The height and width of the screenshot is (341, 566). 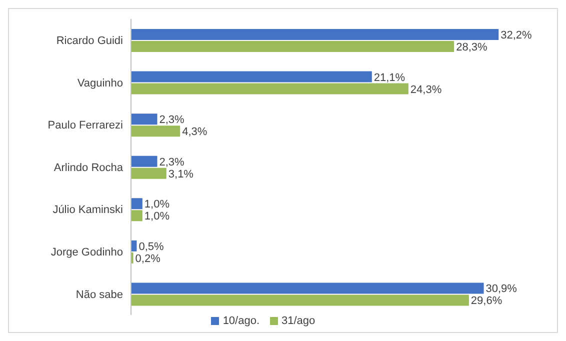 What do you see at coordinates (516, 36) in the screenshot?
I see `data-label: 32,2%` at bounding box center [516, 36].